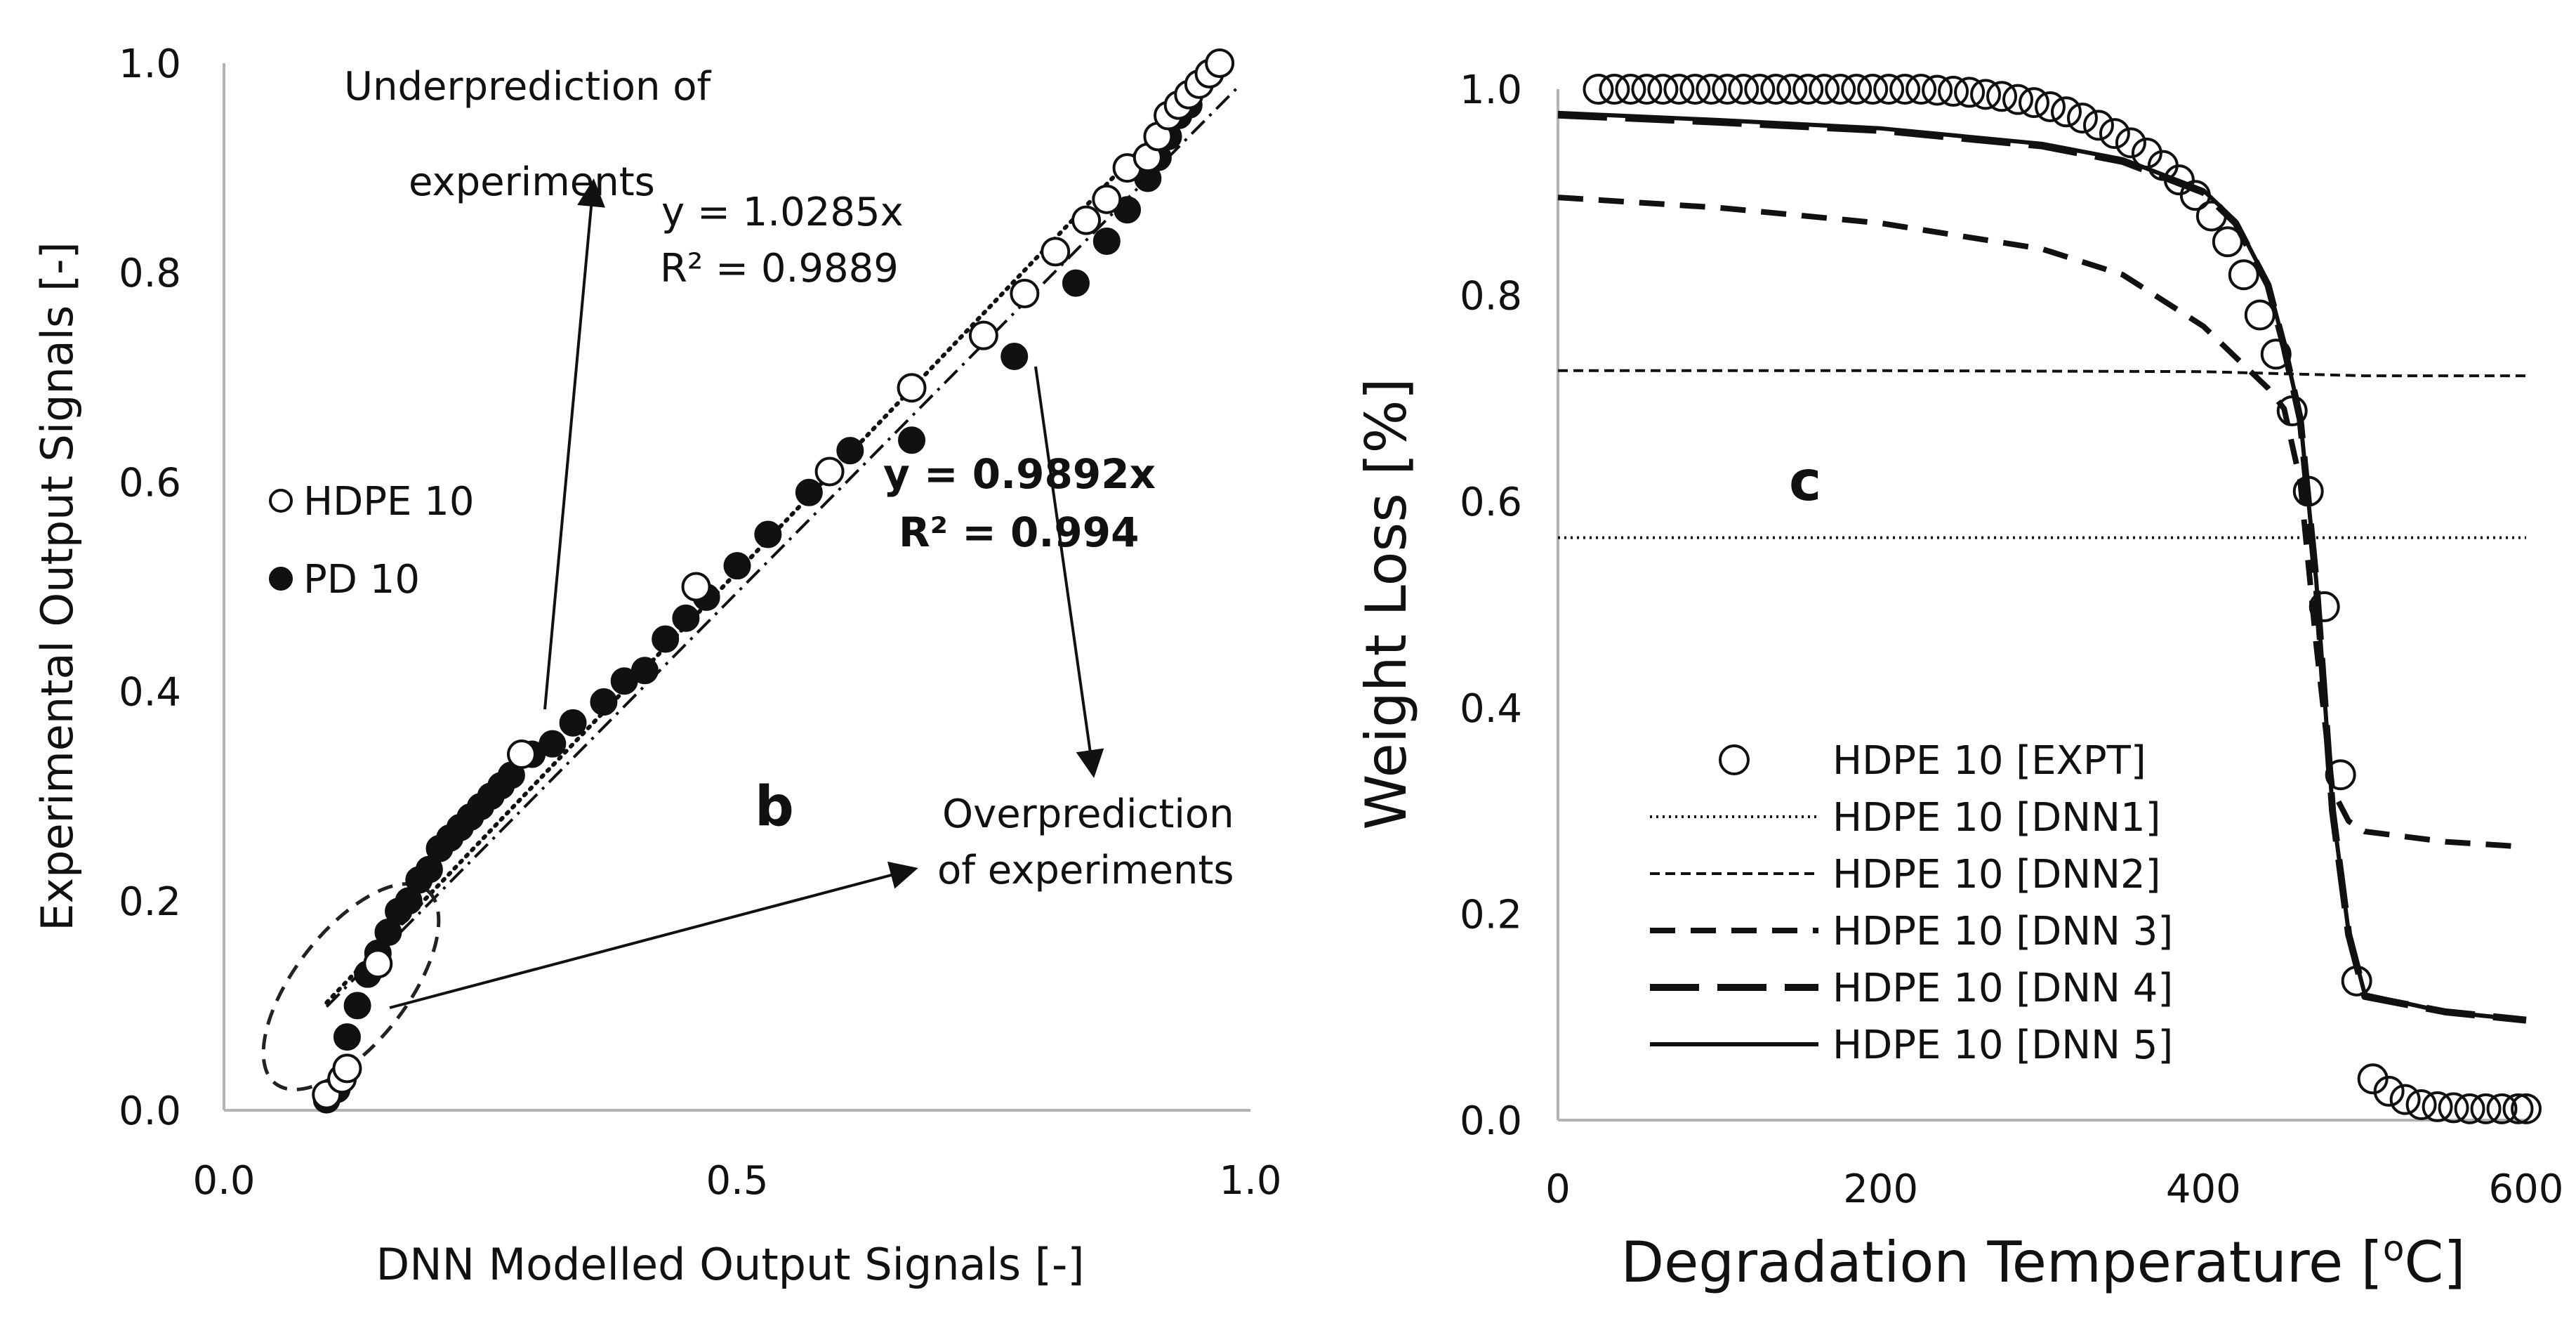 This screenshot has width=2576, height=1328. What do you see at coordinates (1491, 297) in the screenshot?
I see `chart-c-y-tick-label: 0.8` at bounding box center [1491, 297].